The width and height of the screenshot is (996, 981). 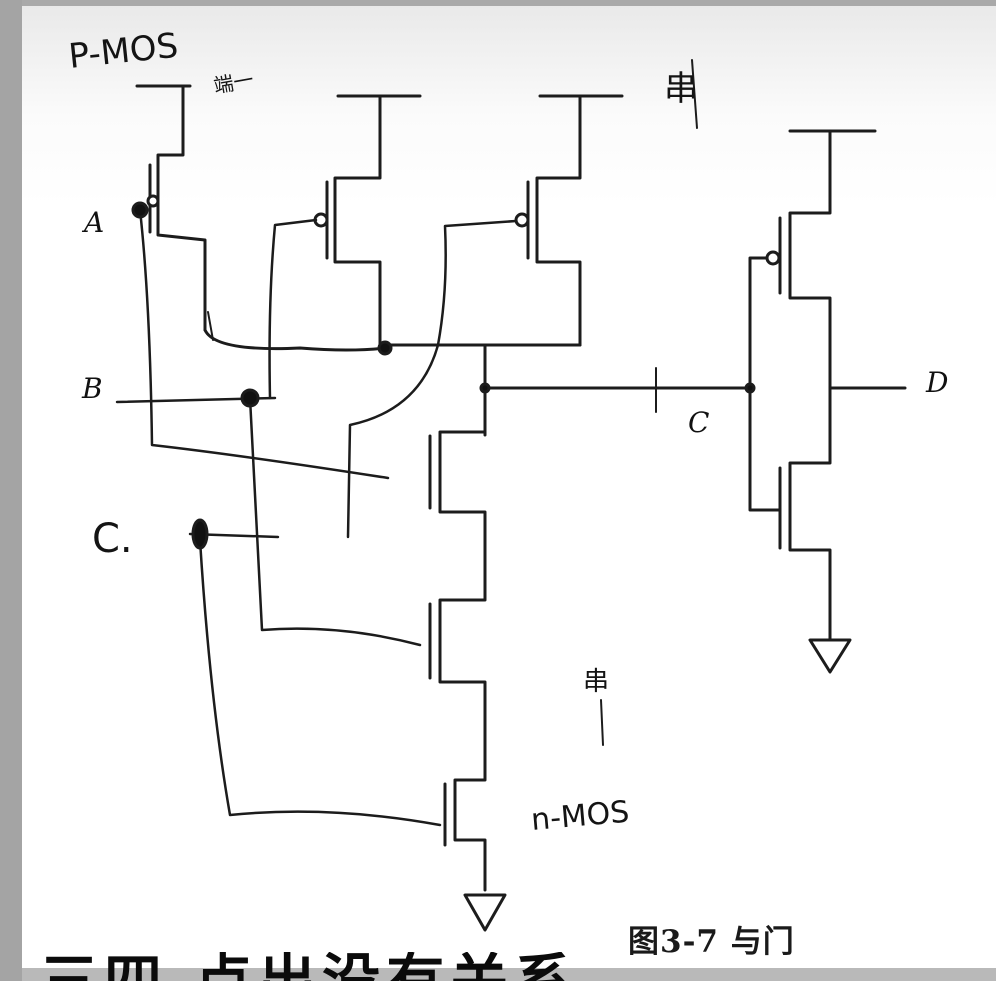 What do you see at coordinates (596, 682) in the screenshot?
I see `mid-note: 串` at bounding box center [596, 682].